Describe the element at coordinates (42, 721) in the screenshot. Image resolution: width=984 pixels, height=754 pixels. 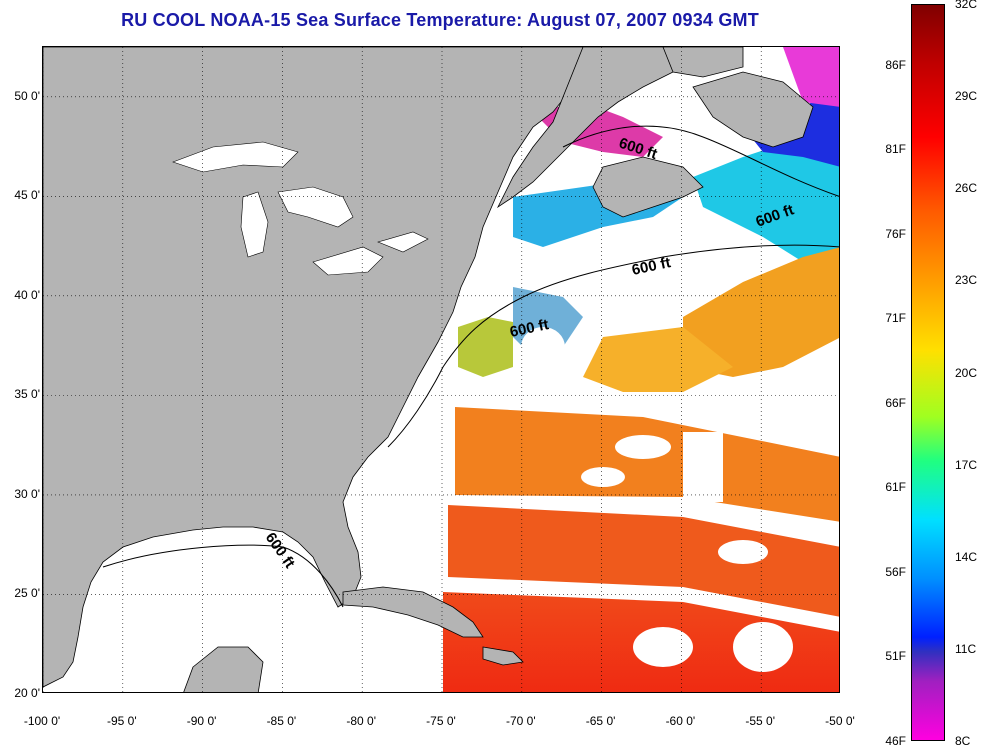
I see `longitude-tick-label: -100 0'` at that location.